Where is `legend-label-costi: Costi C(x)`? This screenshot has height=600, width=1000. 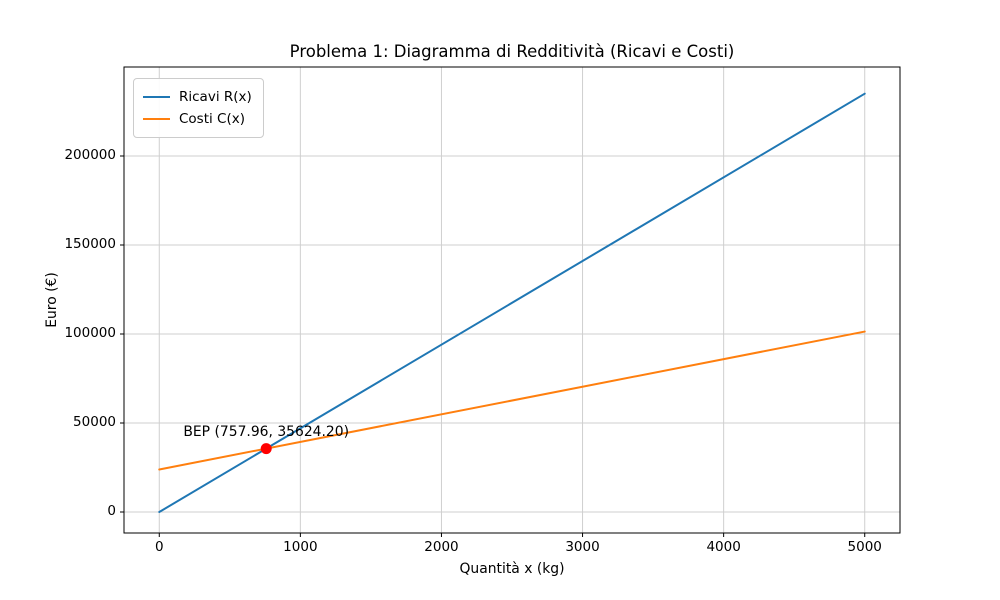 legend-label-costi: Costi C(x) is located at coordinates (212, 119).